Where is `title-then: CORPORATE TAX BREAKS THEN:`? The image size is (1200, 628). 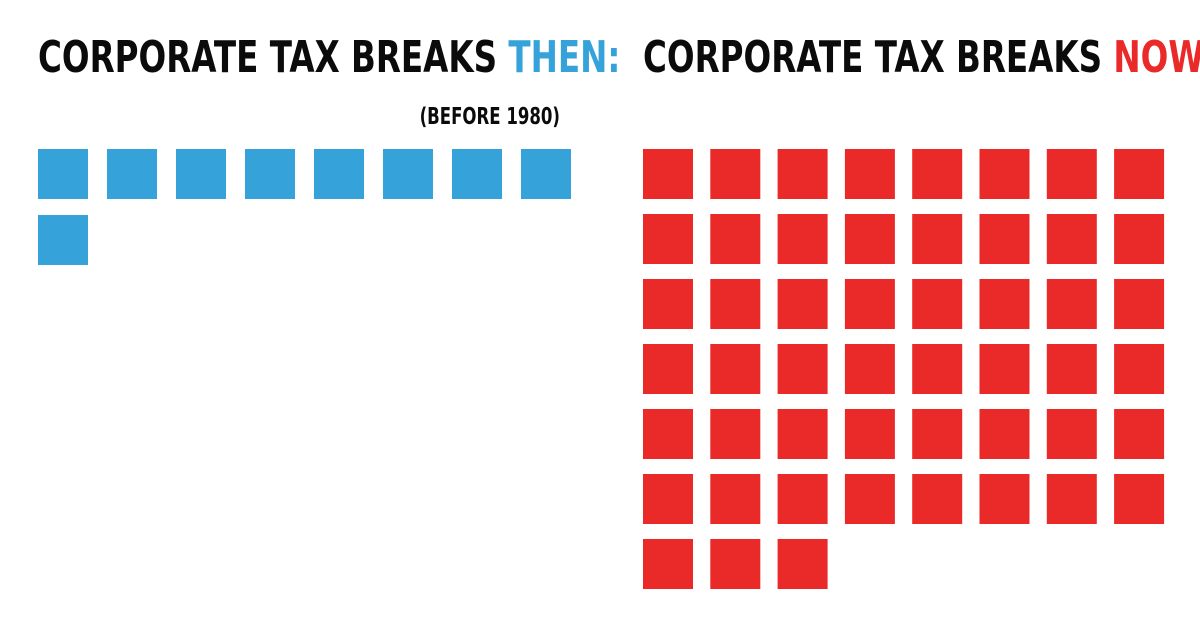 title-then: CORPORATE TAX BREAKS THEN: is located at coordinates (329, 58).